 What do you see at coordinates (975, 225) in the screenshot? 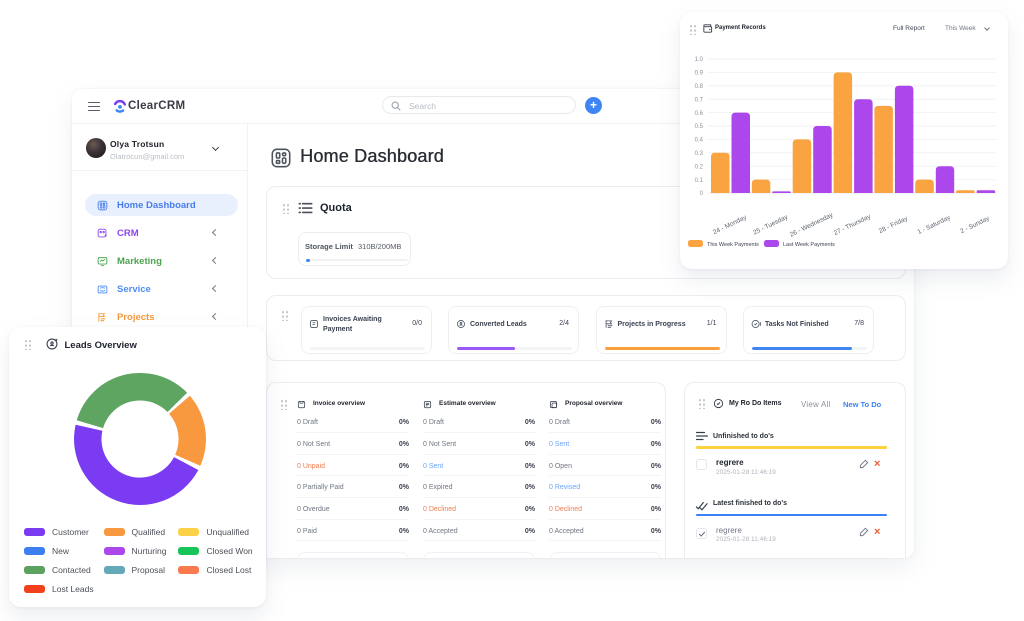
I see `svg-text: 2 - Sunday` at bounding box center [975, 225].